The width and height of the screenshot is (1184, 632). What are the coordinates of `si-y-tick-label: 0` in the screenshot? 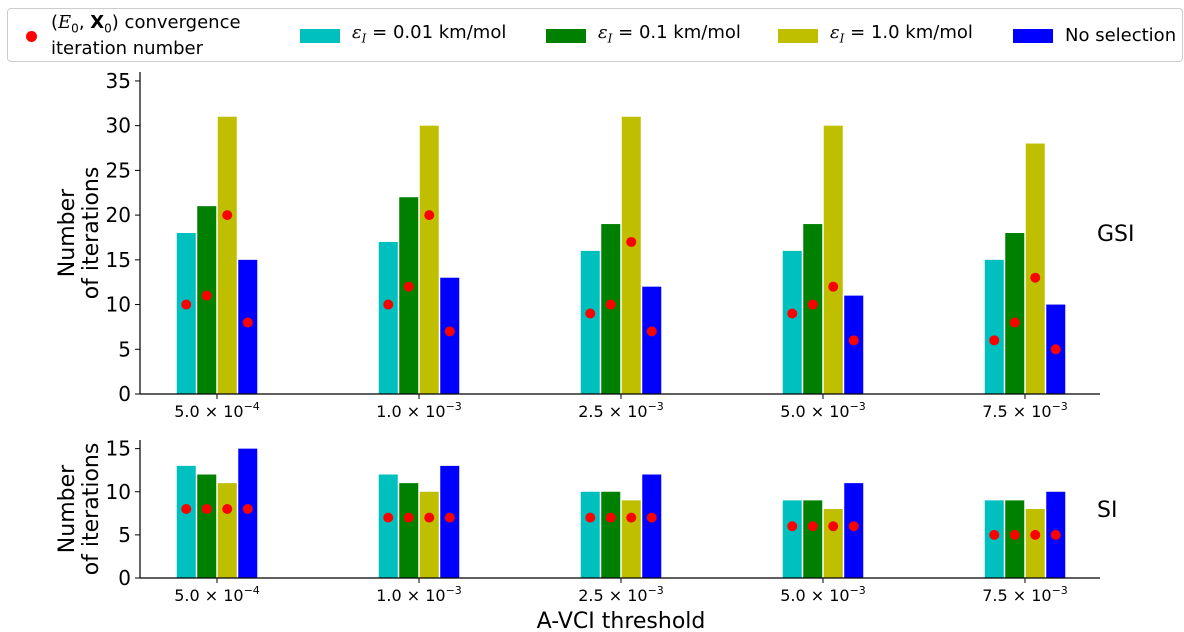 It's located at (124, 578).